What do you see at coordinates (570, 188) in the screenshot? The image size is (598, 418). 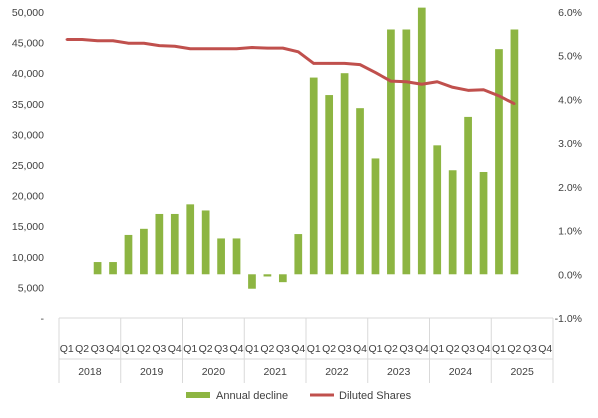 I see `right-tick-label: 2.0%` at bounding box center [570, 188].